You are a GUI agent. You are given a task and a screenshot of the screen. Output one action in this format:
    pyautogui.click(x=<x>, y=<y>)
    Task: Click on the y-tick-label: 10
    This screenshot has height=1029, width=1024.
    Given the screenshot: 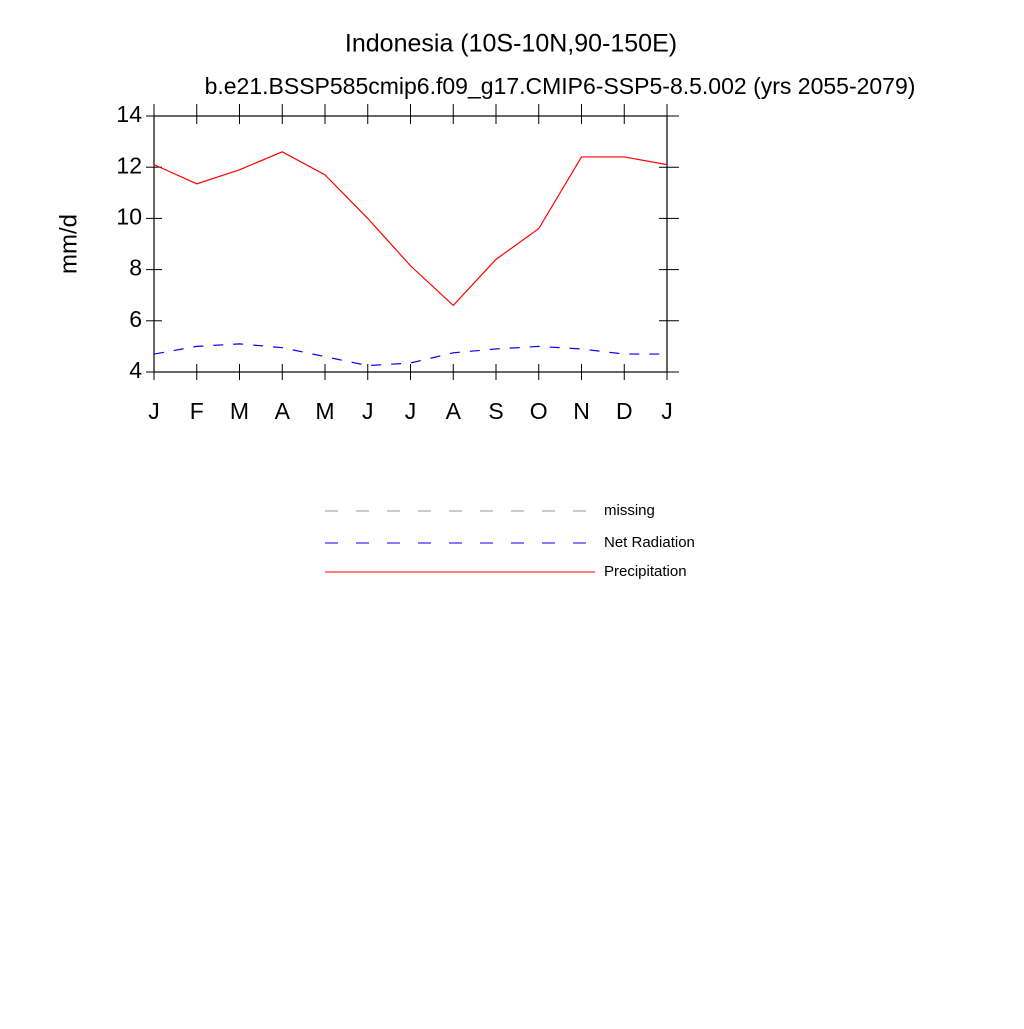 What is the action you would take?
    pyautogui.click(x=129, y=216)
    